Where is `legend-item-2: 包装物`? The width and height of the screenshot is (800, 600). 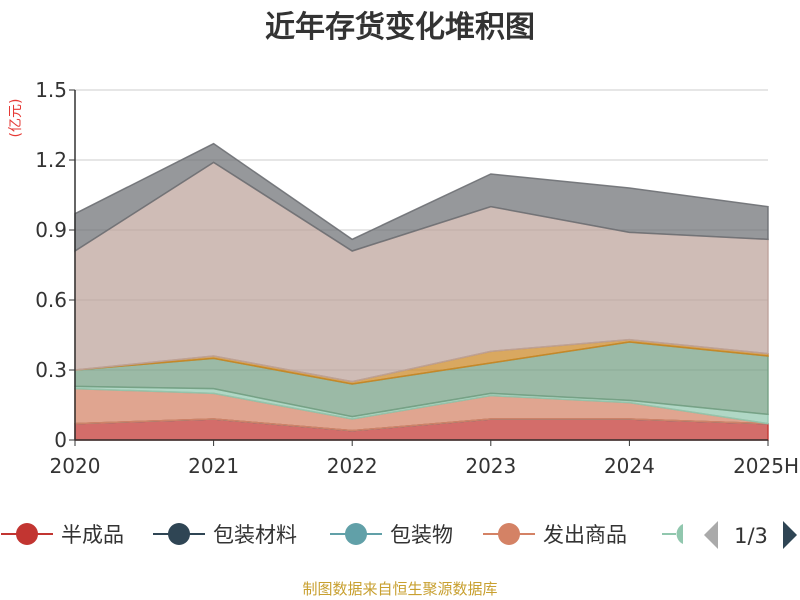
legend-item-2: 包装物 is located at coordinates (391, 535).